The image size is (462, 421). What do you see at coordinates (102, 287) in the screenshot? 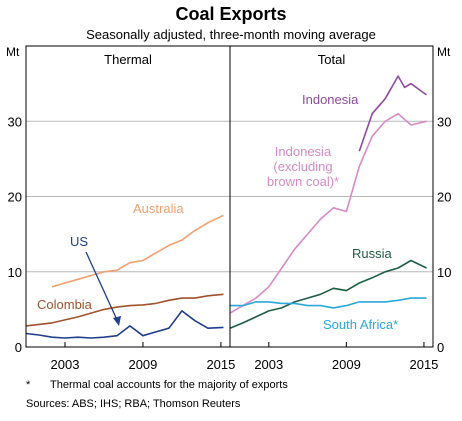
I see `us-pointer-line` at bounding box center [102, 287].